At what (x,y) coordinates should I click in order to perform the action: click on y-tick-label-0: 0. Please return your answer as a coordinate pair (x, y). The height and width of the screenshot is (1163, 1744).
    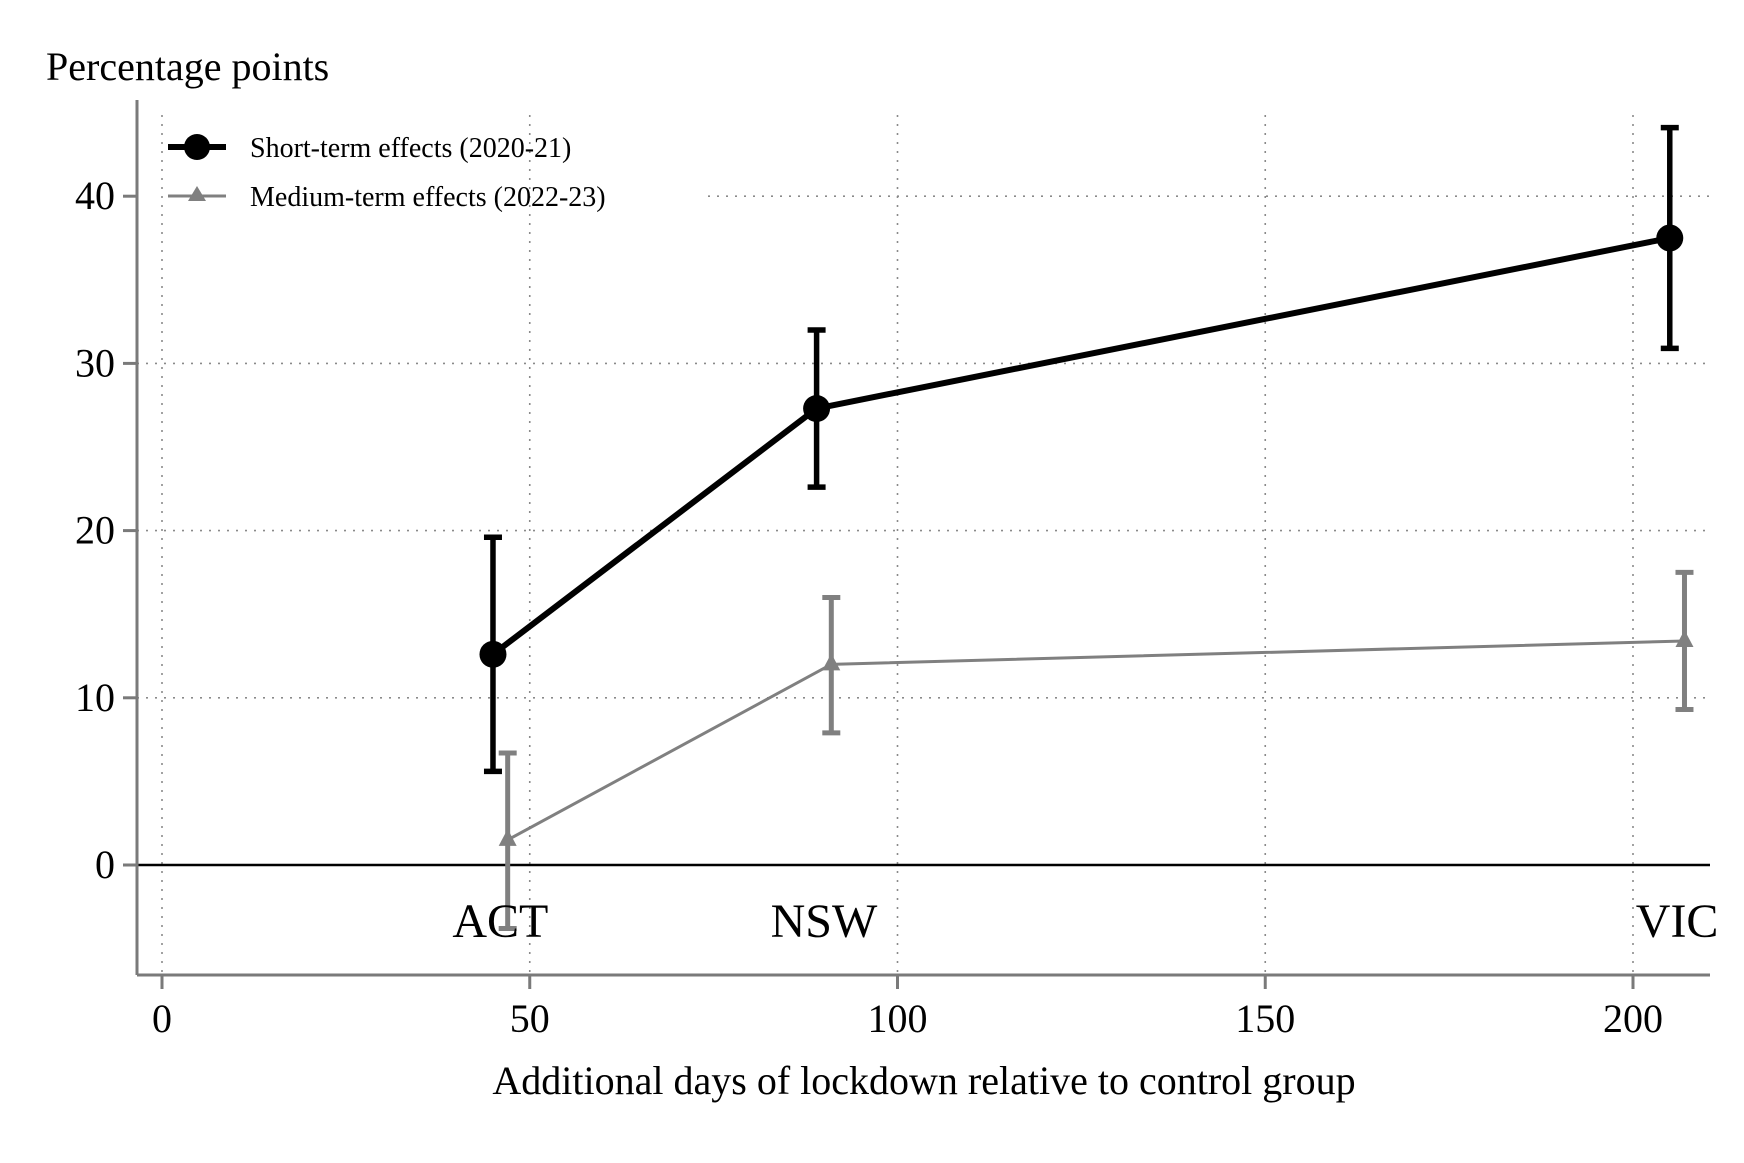
    Looking at the image, I should click on (105, 864).